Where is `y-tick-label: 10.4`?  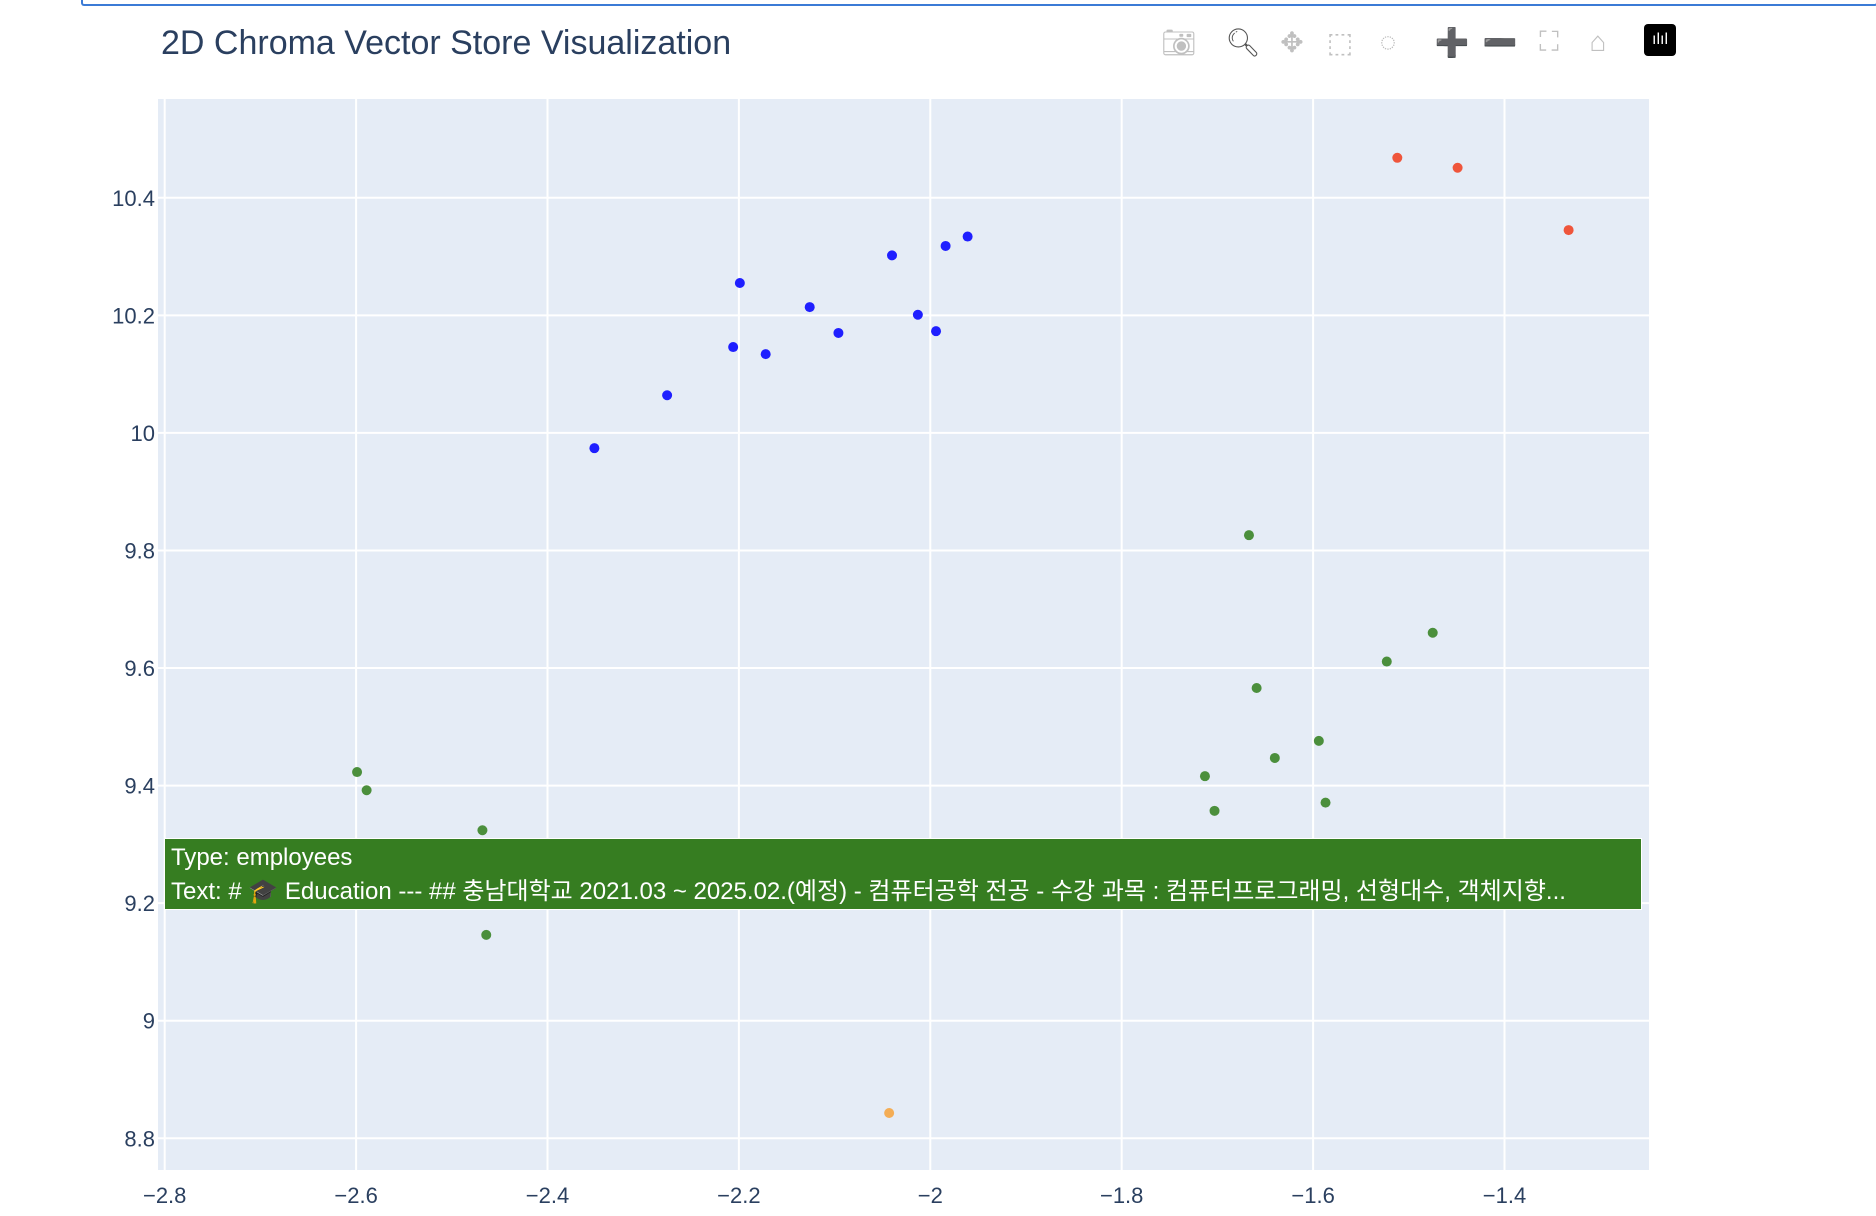
y-tick-label: 10.4 is located at coordinates (133, 198).